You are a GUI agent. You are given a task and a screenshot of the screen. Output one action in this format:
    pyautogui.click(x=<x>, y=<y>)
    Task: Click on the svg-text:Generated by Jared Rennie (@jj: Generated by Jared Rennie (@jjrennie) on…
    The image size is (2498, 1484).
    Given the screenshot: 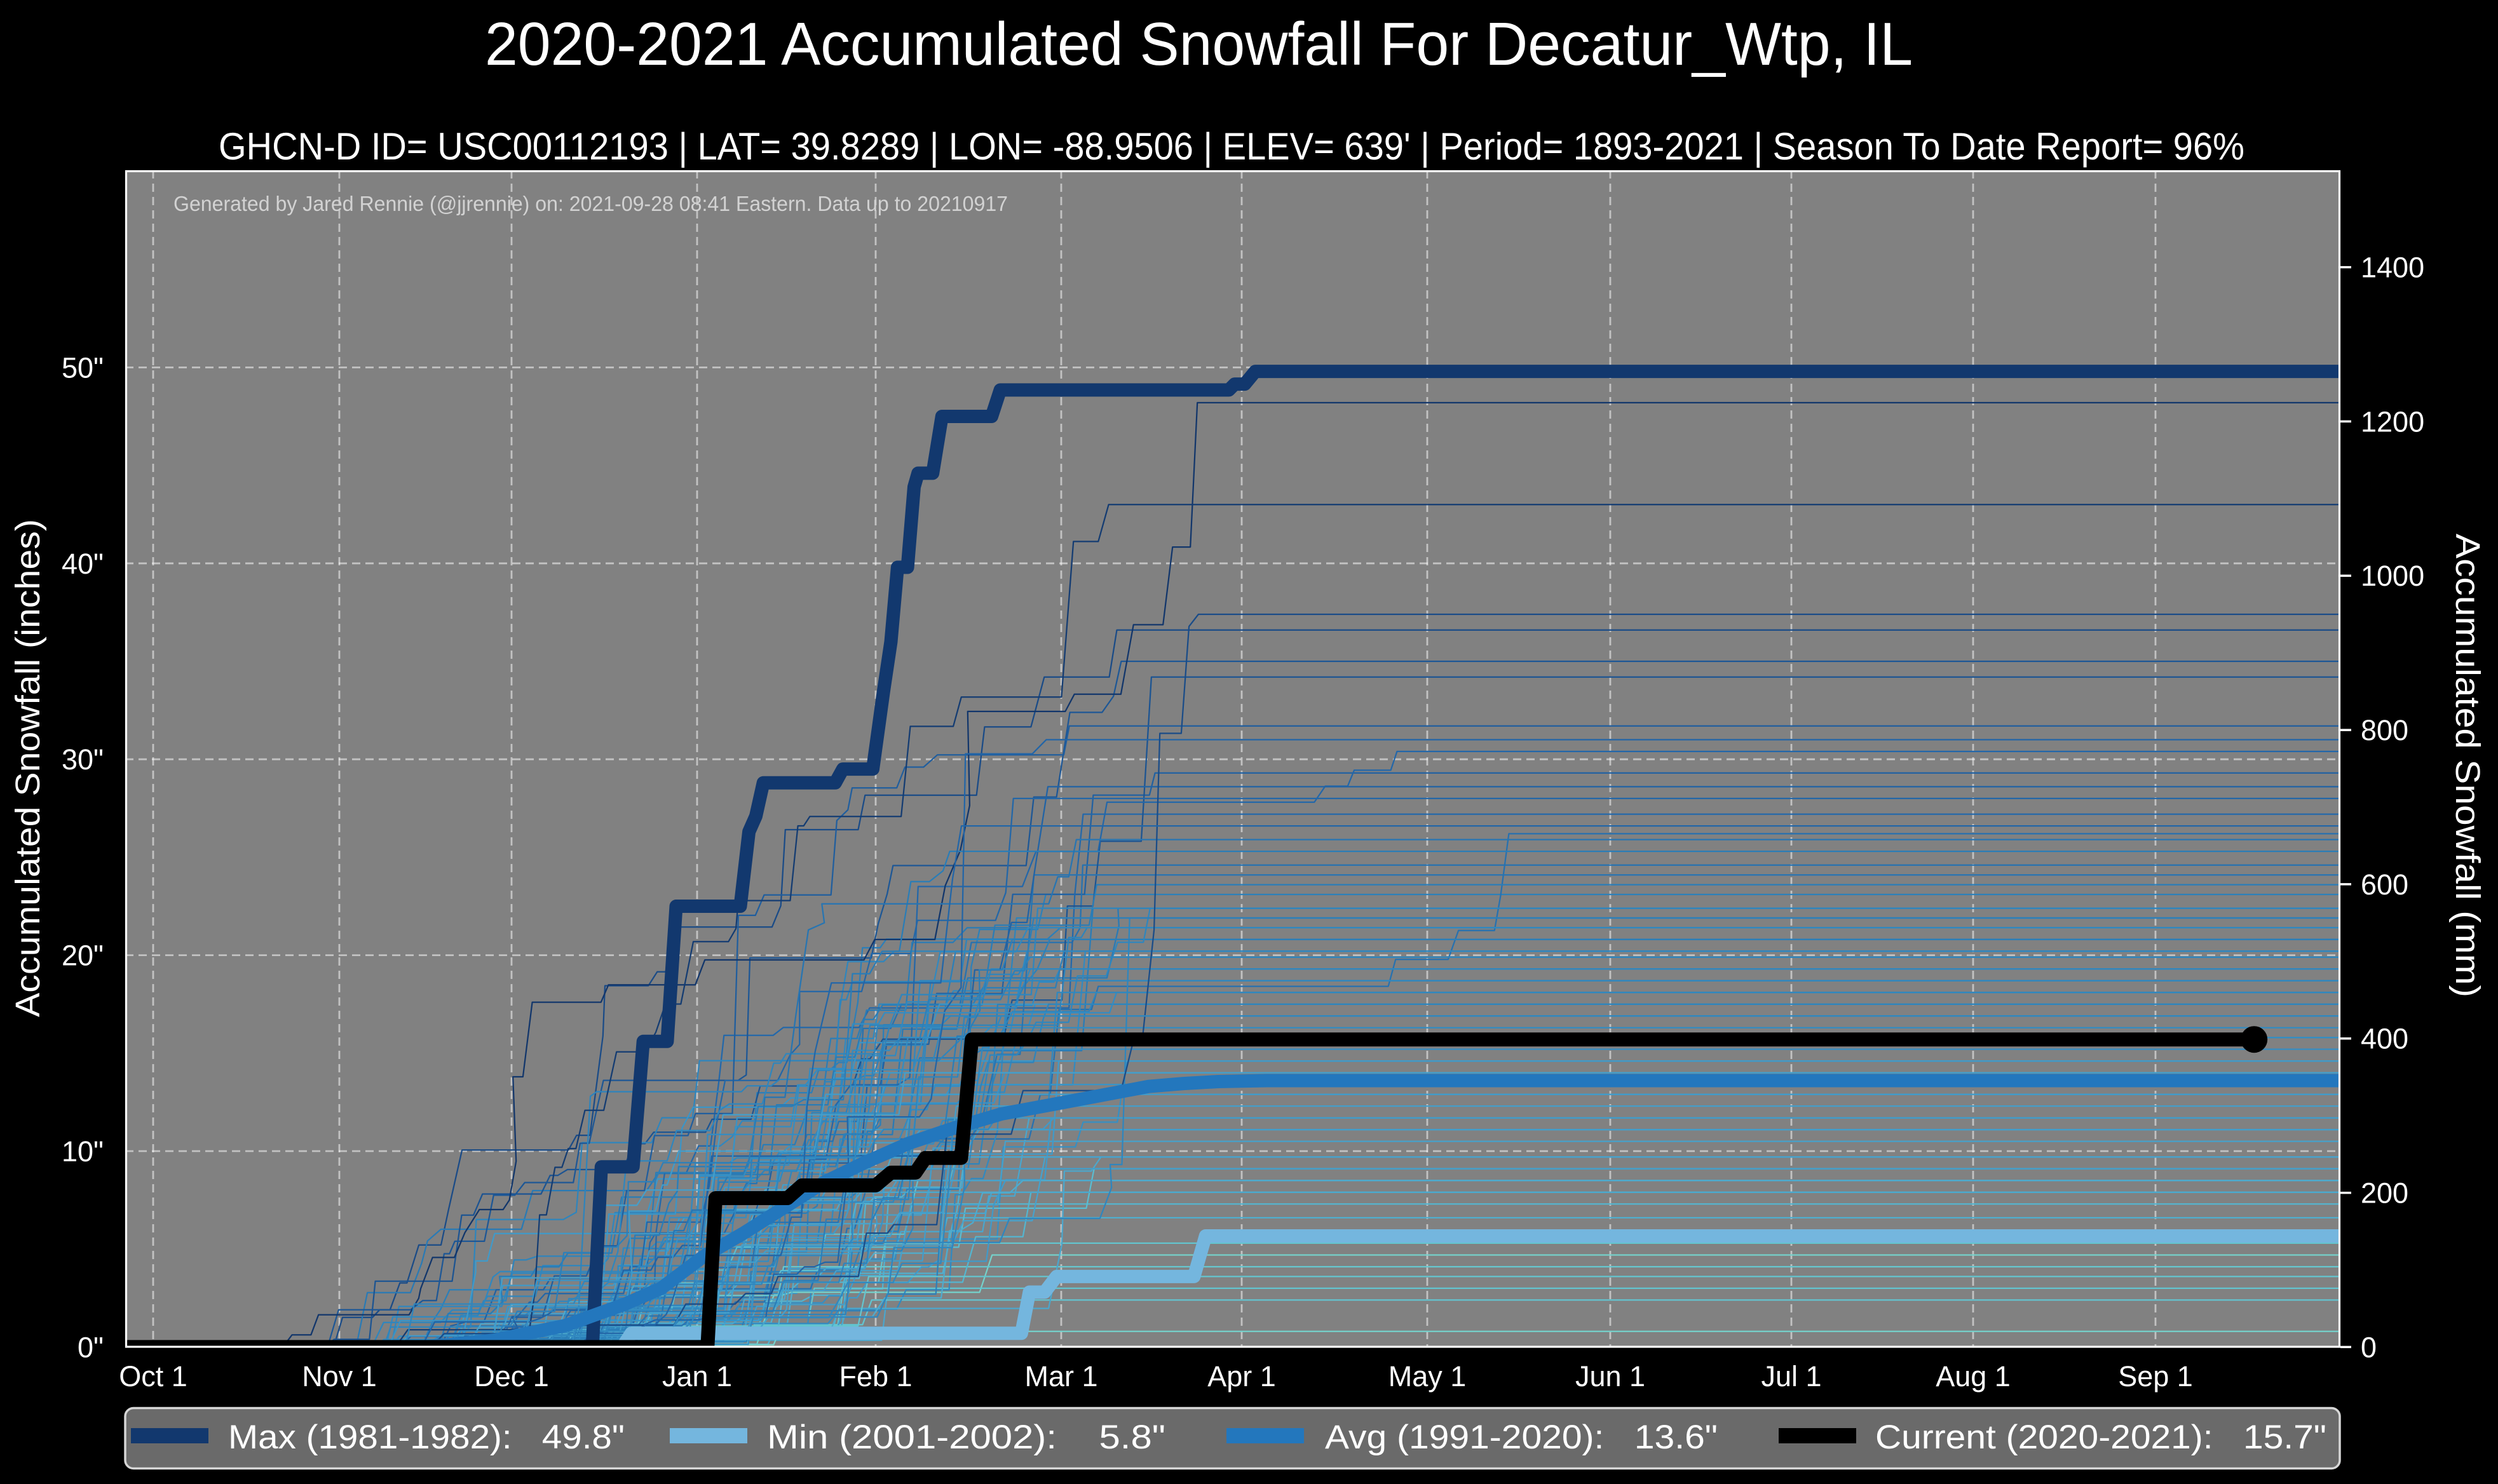 What is the action you would take?
    pyautogui.click(x=590, y=203)
    